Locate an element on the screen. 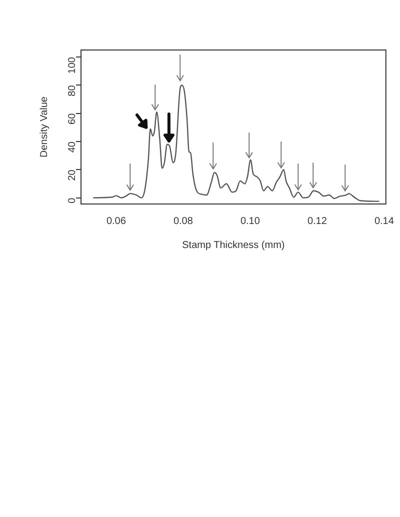 The height and width of the screenshot is (517, 400). x-tick-label: 0.14 is located at coordinates (384, 221).